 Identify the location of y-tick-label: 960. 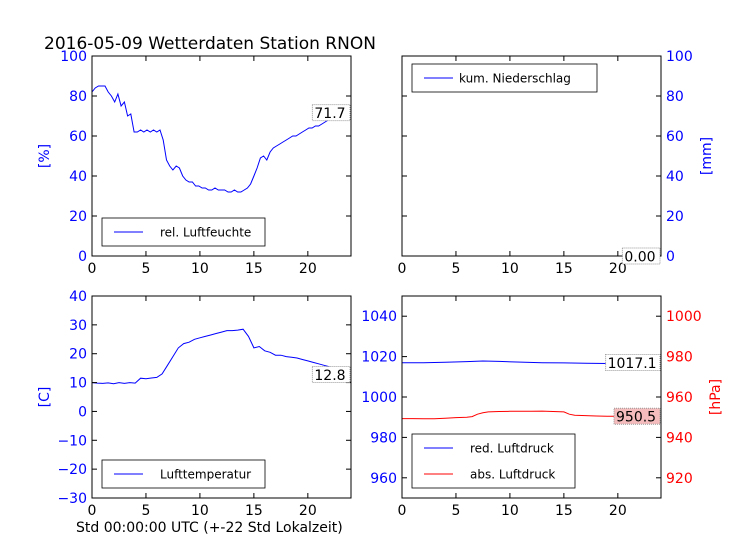
(383, 479).